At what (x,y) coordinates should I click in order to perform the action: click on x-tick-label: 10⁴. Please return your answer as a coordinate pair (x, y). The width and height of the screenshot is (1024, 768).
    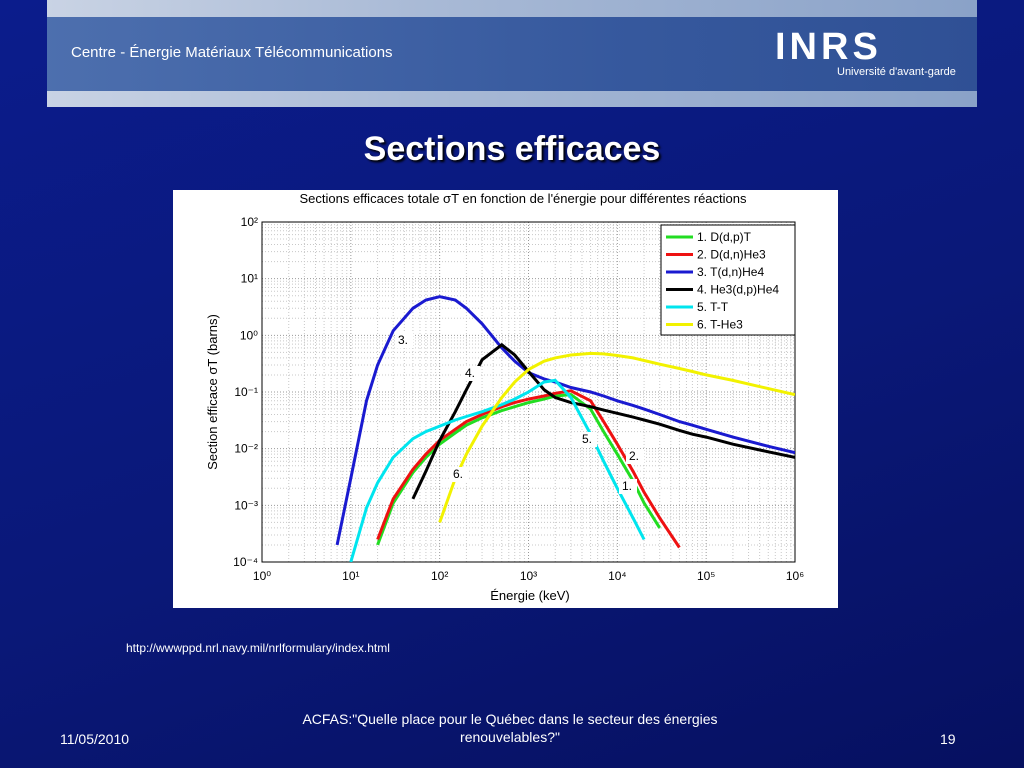
    Looking at the image, I should click on (617, 576).